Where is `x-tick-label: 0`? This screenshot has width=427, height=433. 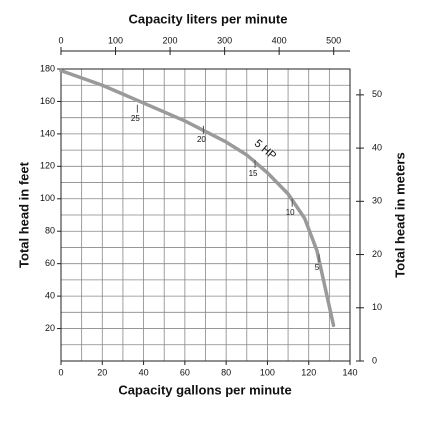
x-tick-label: 0 is located at coordinates (60, 372).